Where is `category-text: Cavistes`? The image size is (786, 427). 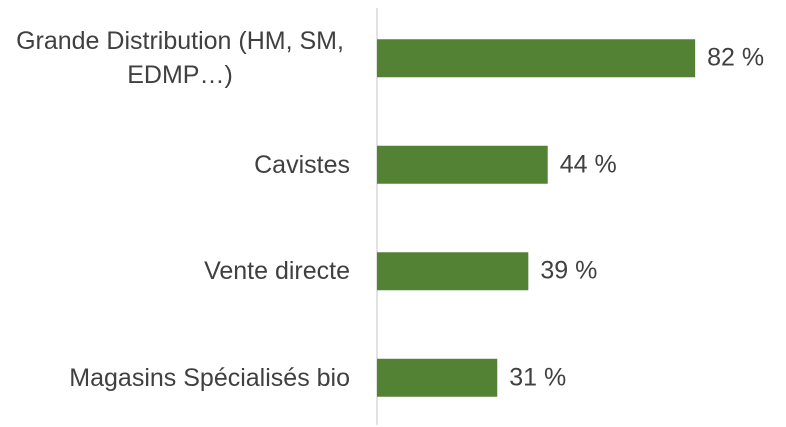 category-text: Cavistes is located at coordinates (302, 164).